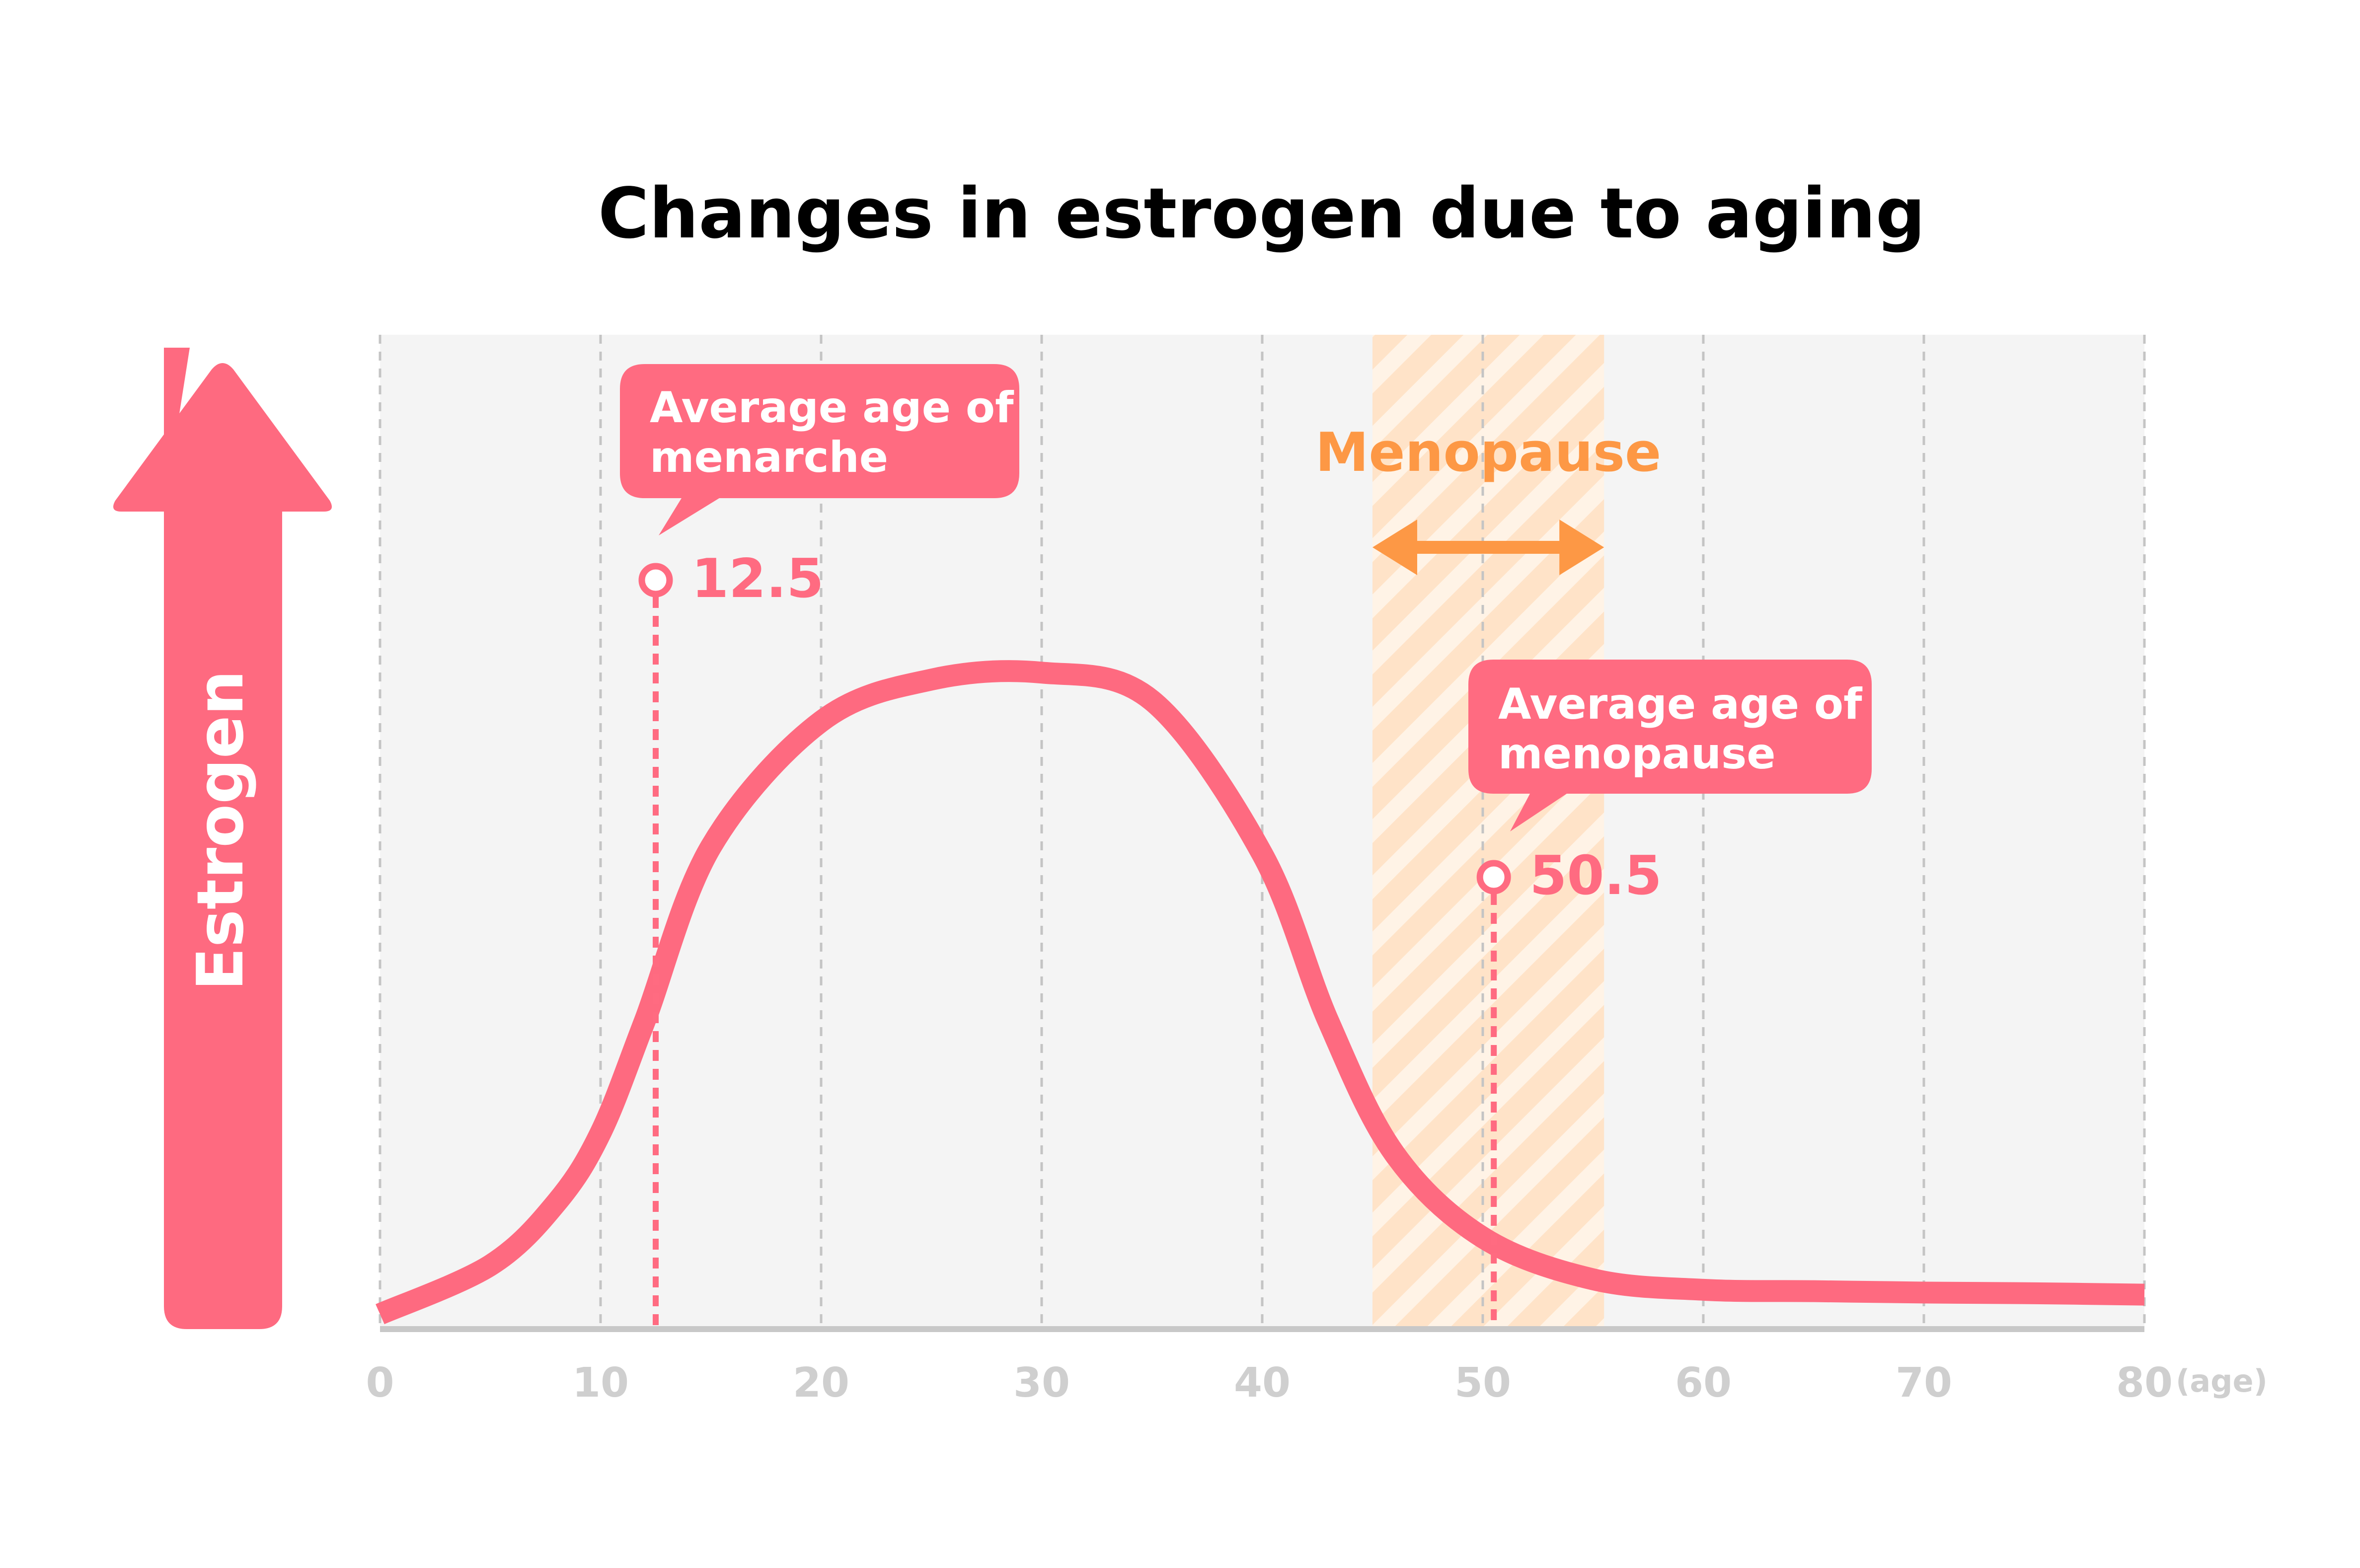 The image size is (2360, 1568). I want to click on x-axis-unit-label: (age), so click(2222, 1381).